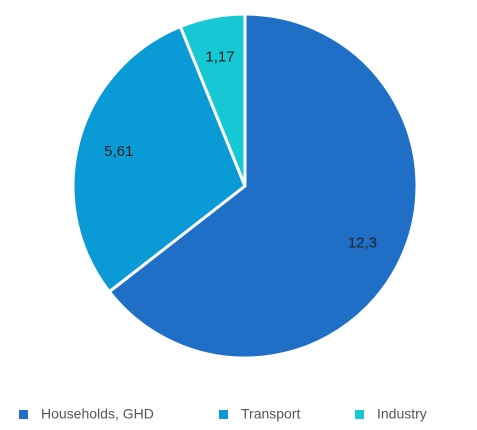 The height and width of the screenshot is (430, 477). I want to click on data-label: 1,17, so click(219, 57).